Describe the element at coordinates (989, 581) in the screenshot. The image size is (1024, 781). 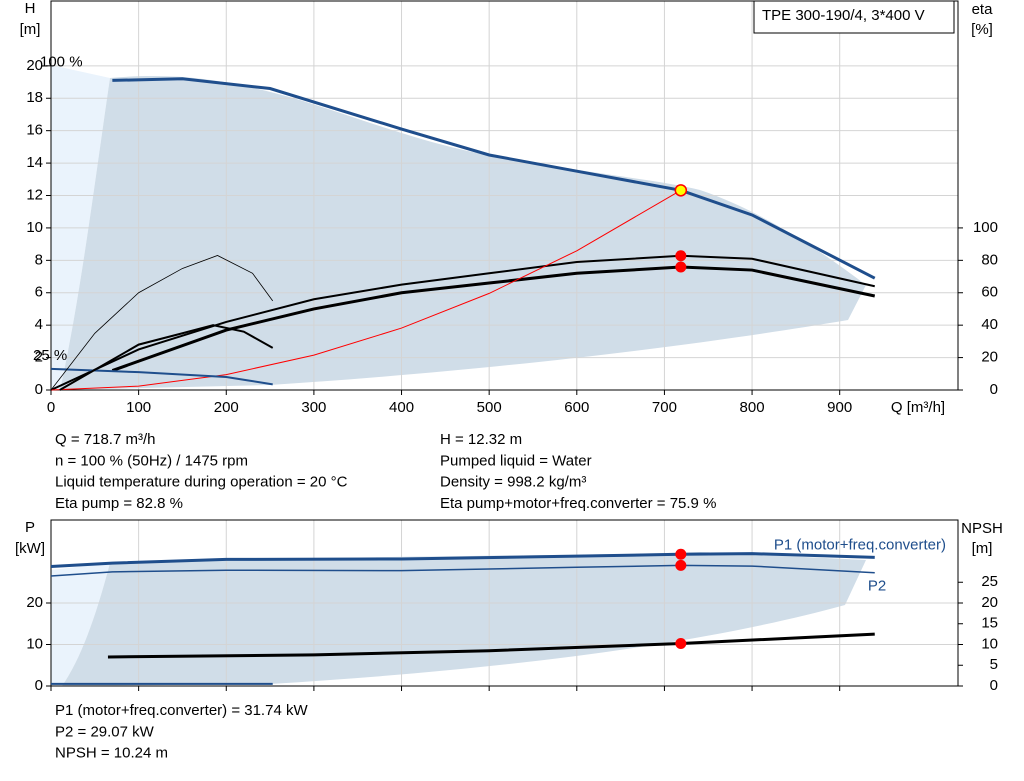
I see `y2-tick-label: 25` at that location.